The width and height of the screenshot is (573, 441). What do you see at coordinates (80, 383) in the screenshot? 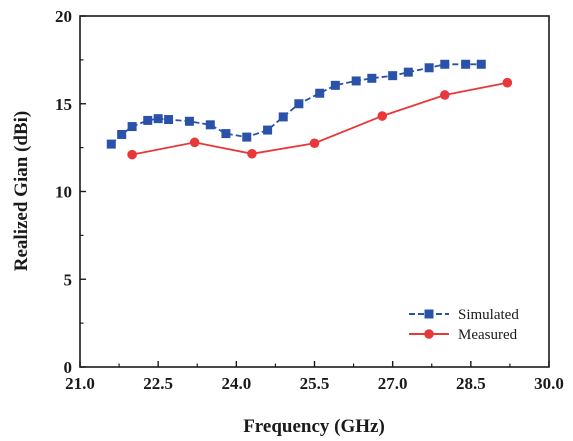
I see `x-tick-label: 21.0` at bounding box center [80, 383].